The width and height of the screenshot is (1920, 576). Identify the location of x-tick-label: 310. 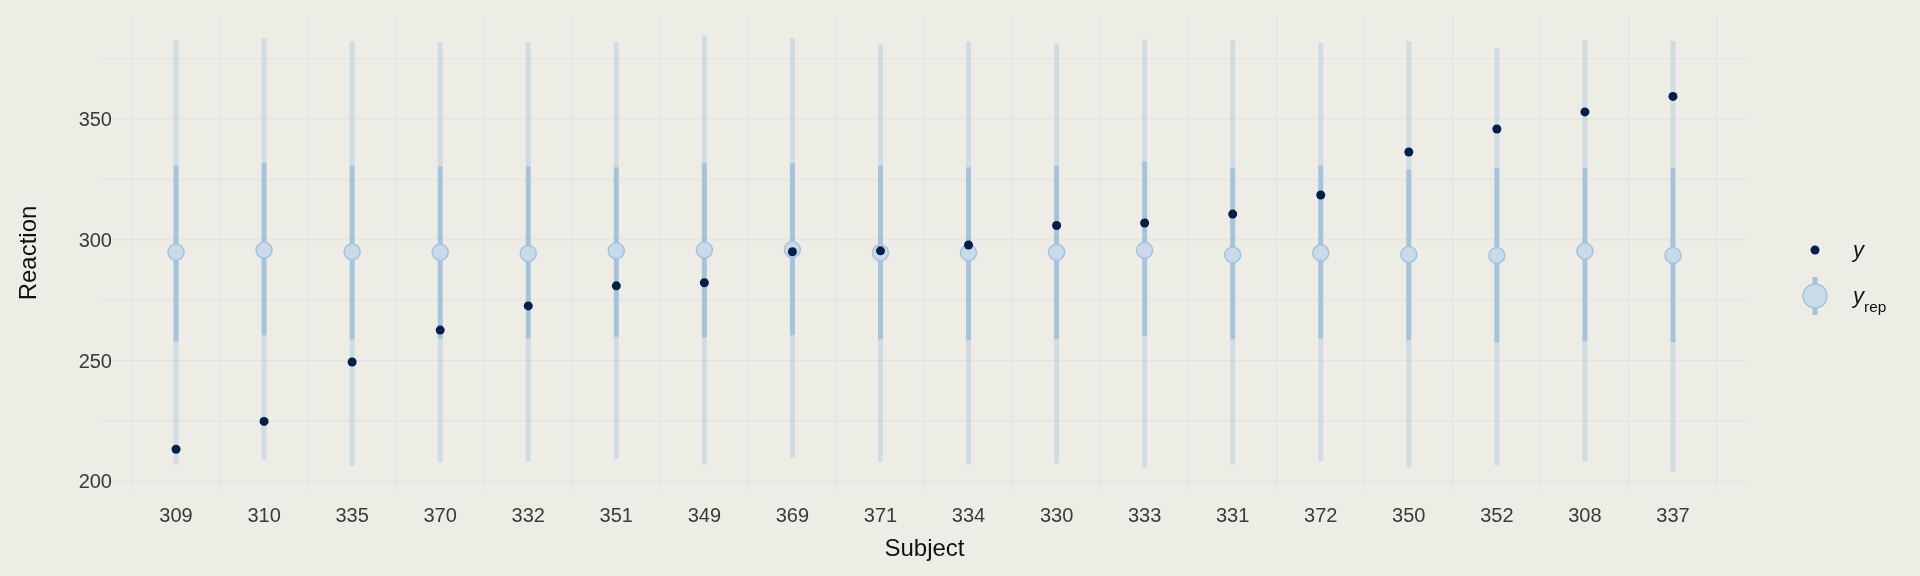
(264, 515).